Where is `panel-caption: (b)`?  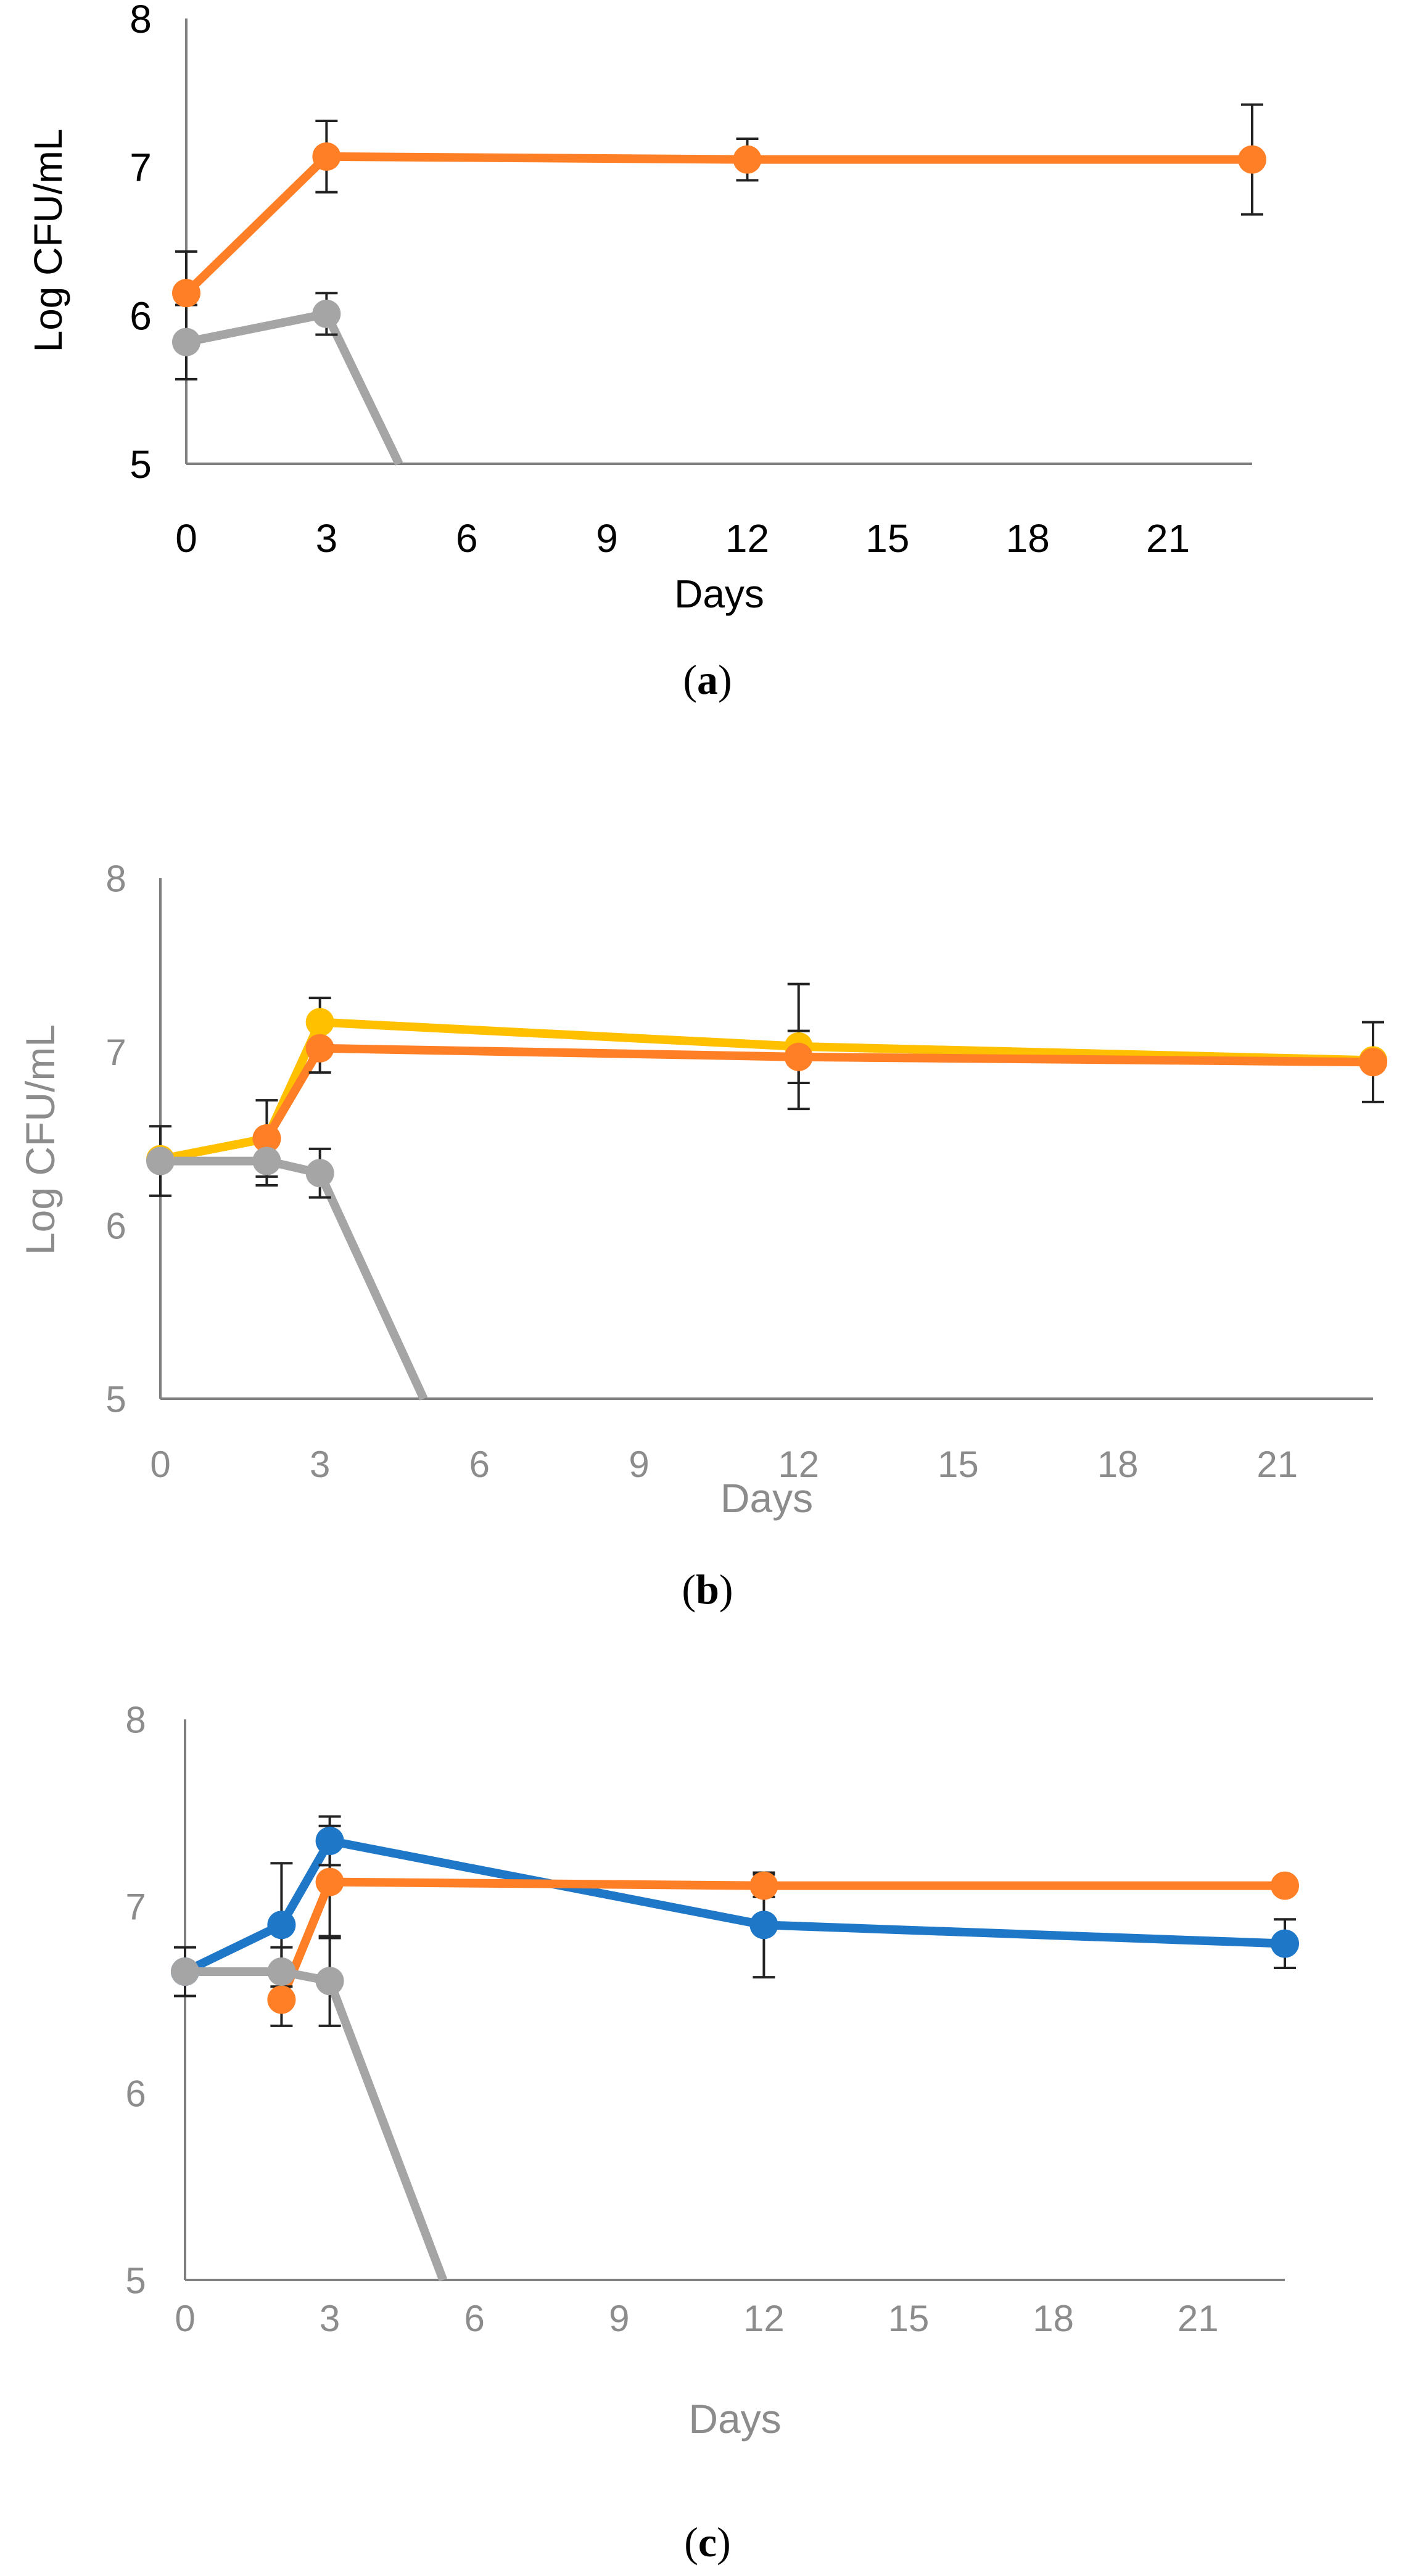 panel-caption: (b) is located at coordinates (707, 1589).